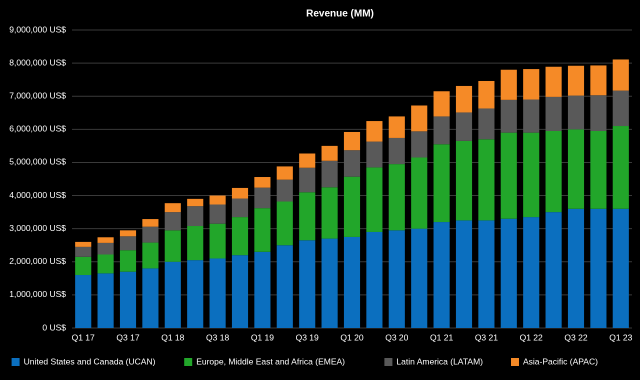  What do you see at coordinates (37, 228) in the screenshot?
I see `y-tick-label: 3,000,000 US$` at bounding box center [37, 228].